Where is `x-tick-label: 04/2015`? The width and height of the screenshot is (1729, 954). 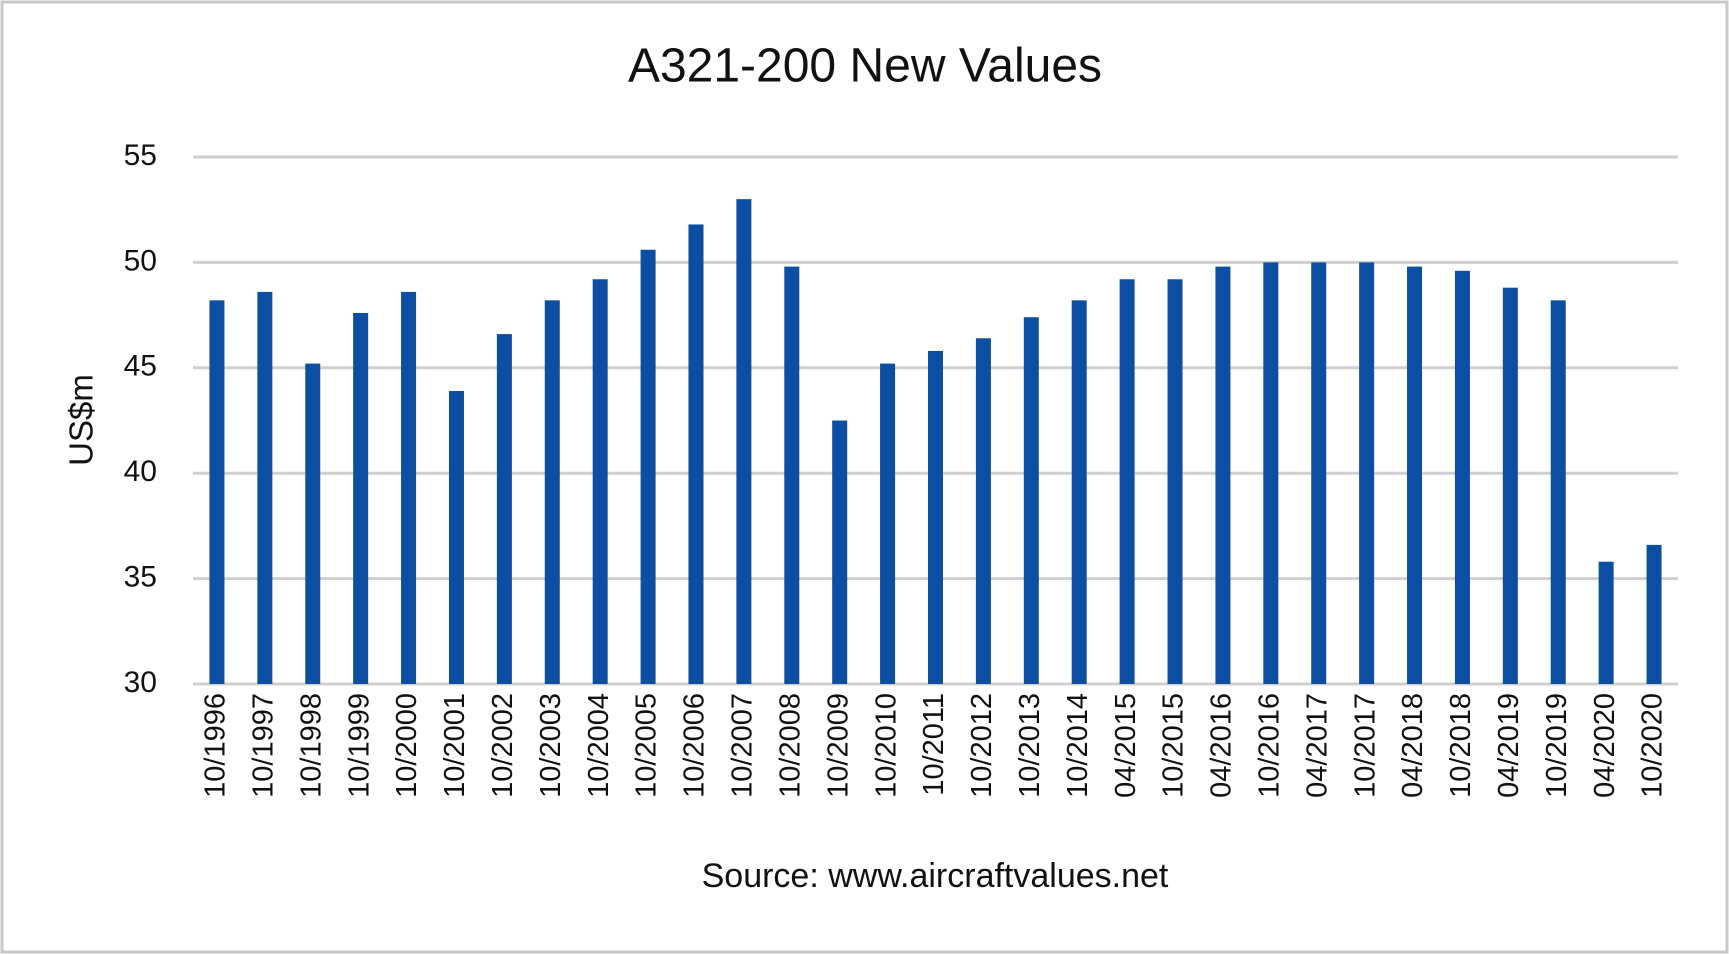 x-tick-label: 04/2015 is located at coordinates (1126, 745).